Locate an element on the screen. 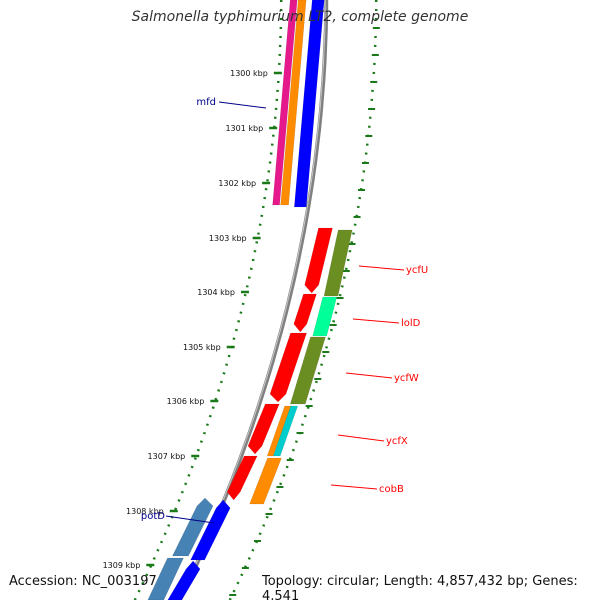  kbp-tick-label: 1308 kbp is located at coordinates (145, 511).